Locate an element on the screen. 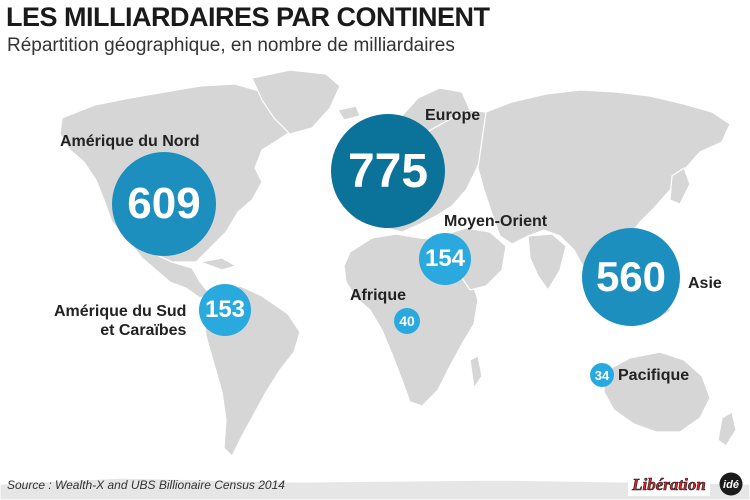 The image size is (750, 500). new-zealand-shape is located at coordinates (727, 429).